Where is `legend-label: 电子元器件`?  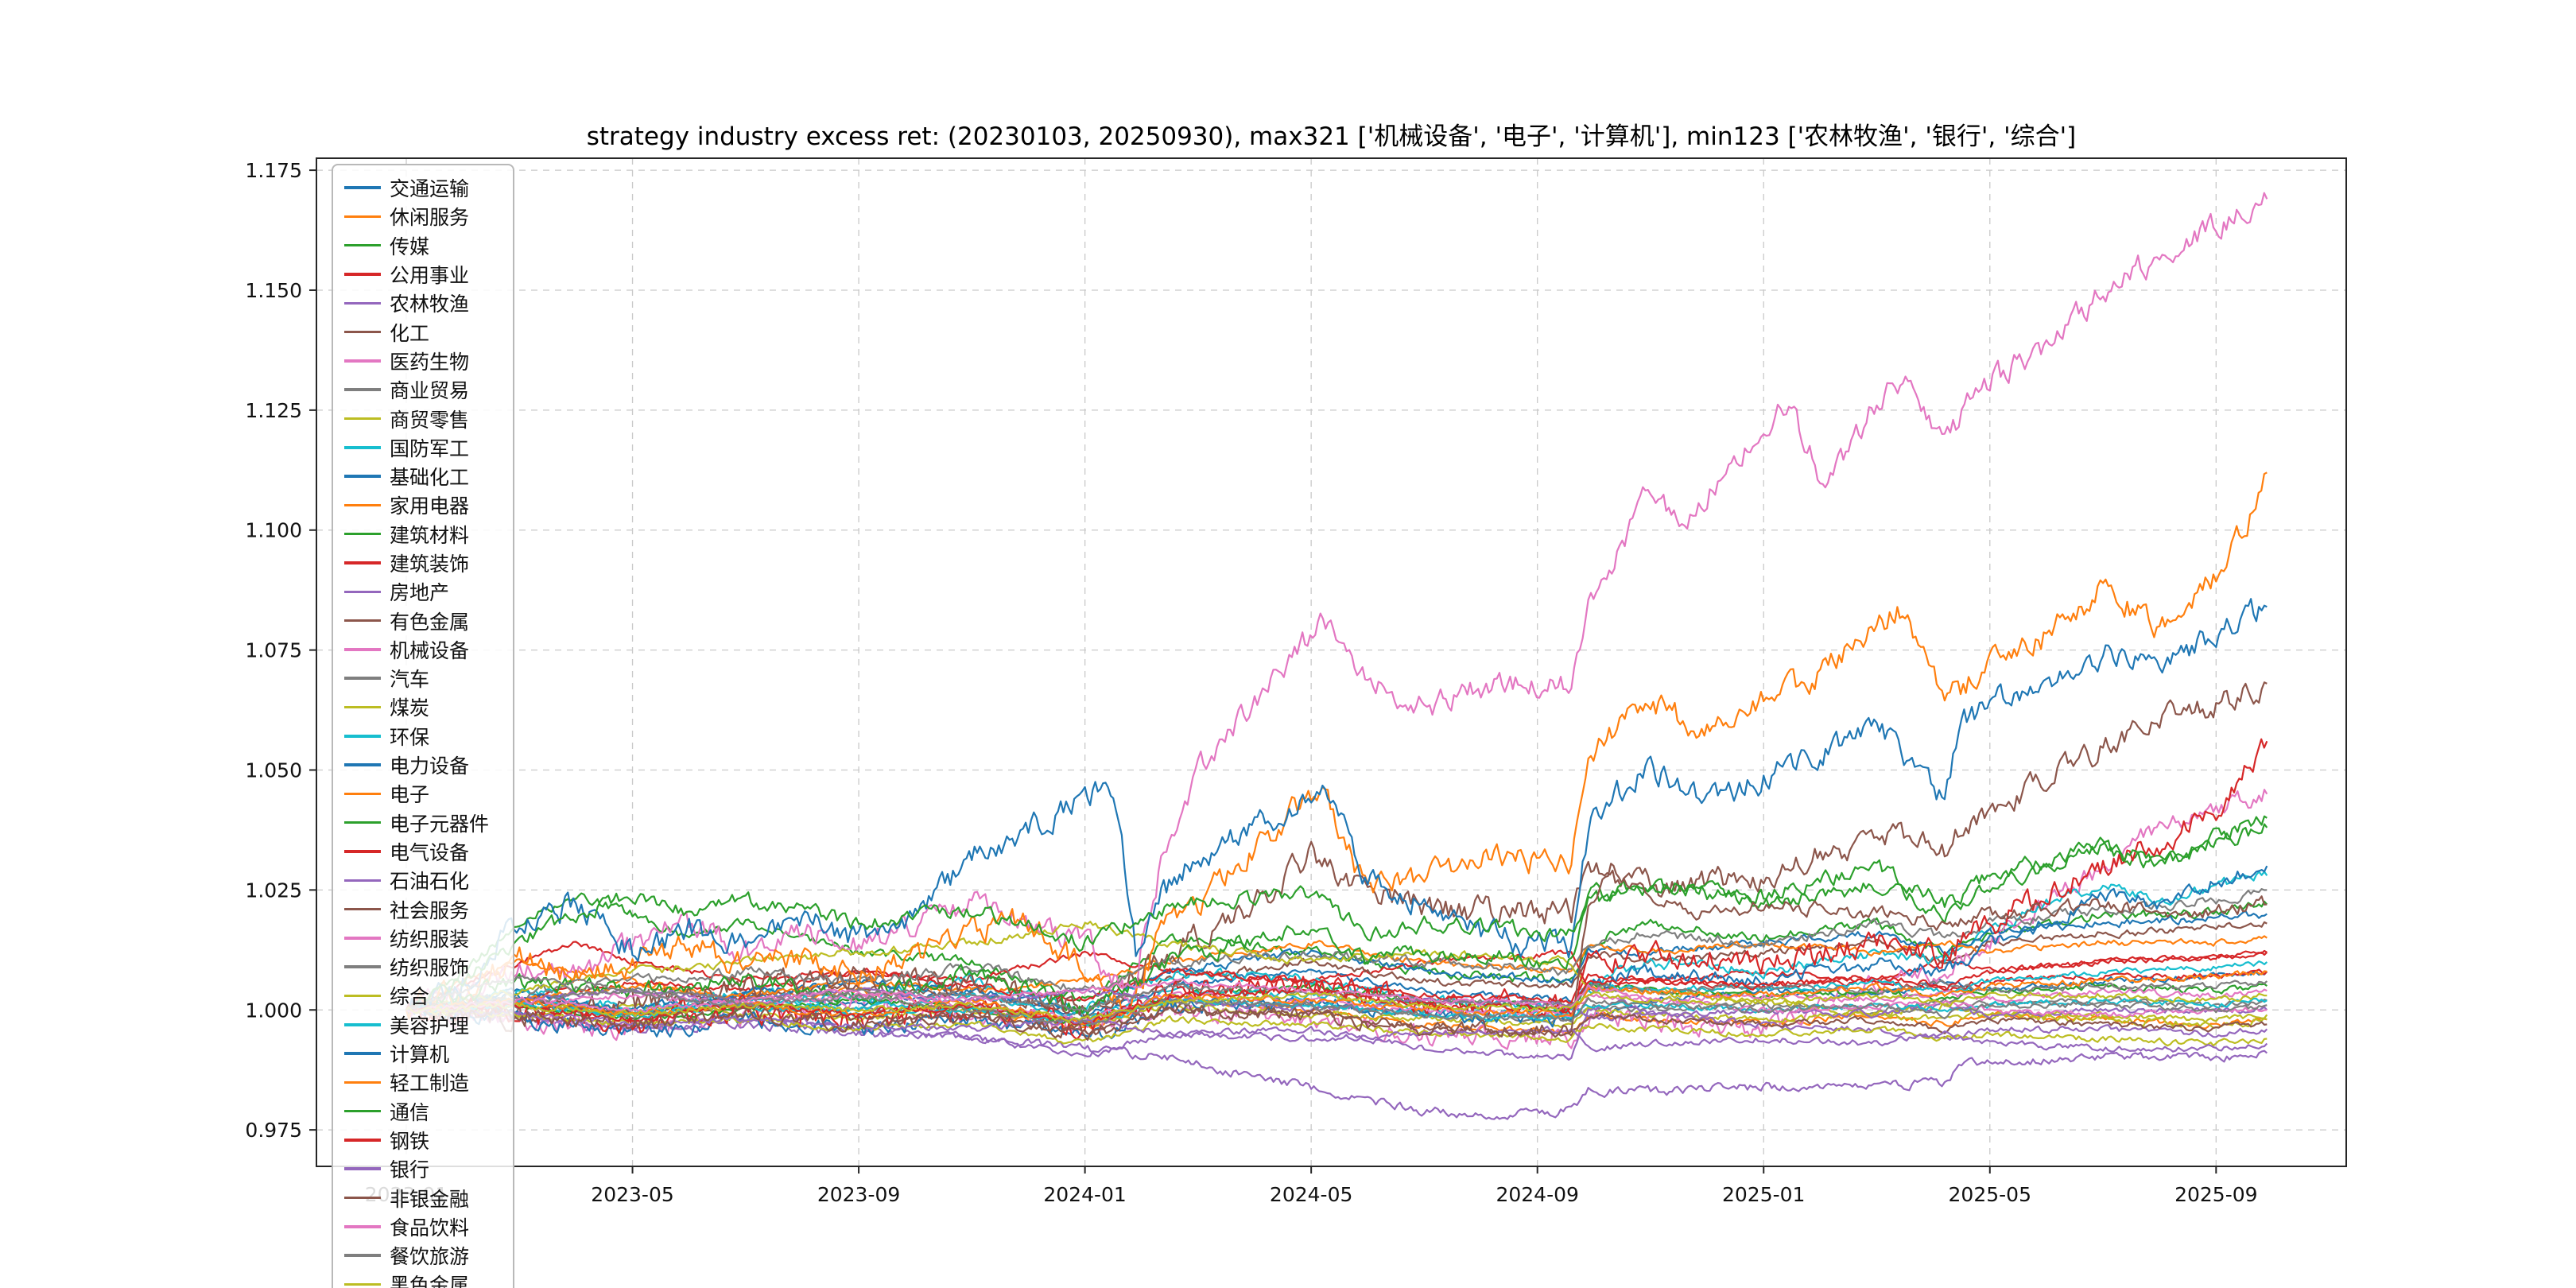
legend-label: 电子元器件 is located at coordinates (440, 824).